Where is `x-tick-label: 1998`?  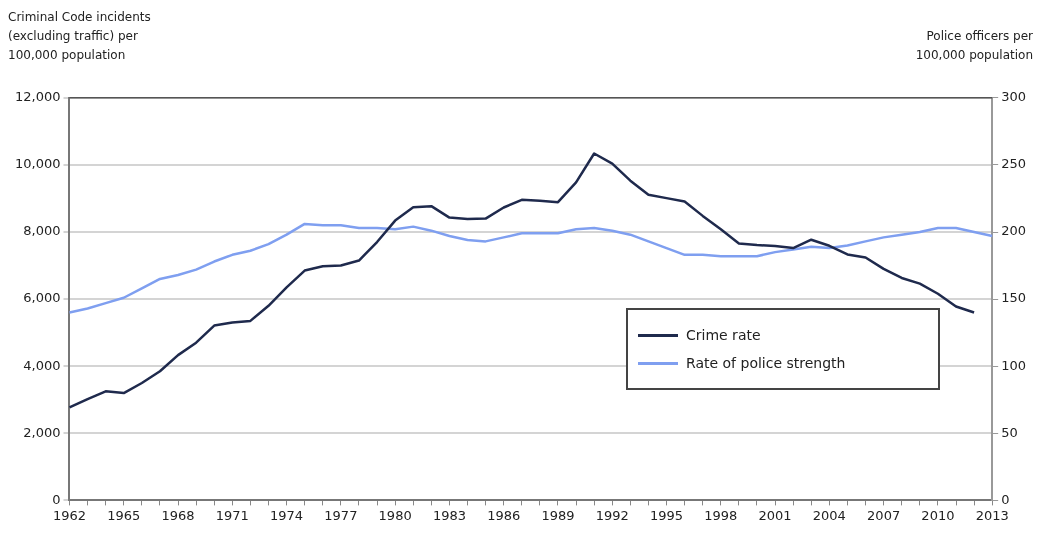
x-tick-label: 1998 is located at coordinates (721, 515).